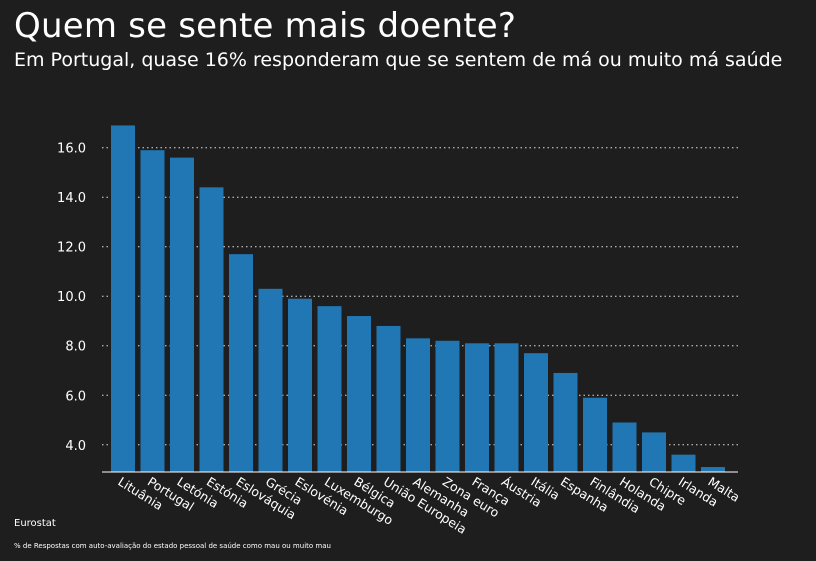 This screenshot has width=816, height=561. What do you see at coordinates (71, 198) in the screenshot?
I see `y-tick-label: 14.0` at bounding box center [71, 198].